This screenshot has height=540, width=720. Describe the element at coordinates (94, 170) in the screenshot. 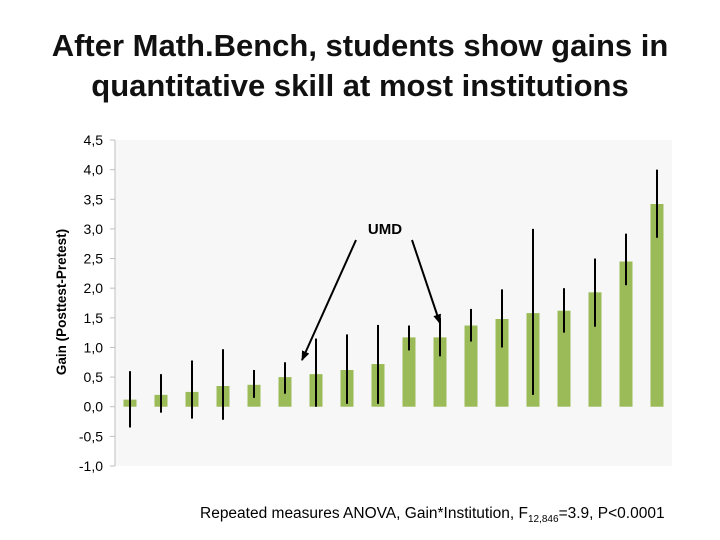

I see `y-tick-label: 4,0` at that location.